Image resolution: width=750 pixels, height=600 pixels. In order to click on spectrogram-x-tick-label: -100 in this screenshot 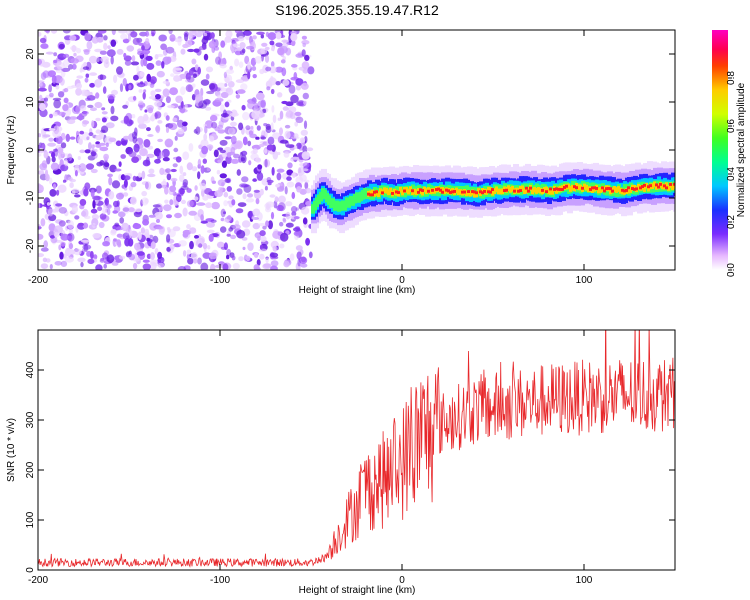, I will do `click(220, 280)`.